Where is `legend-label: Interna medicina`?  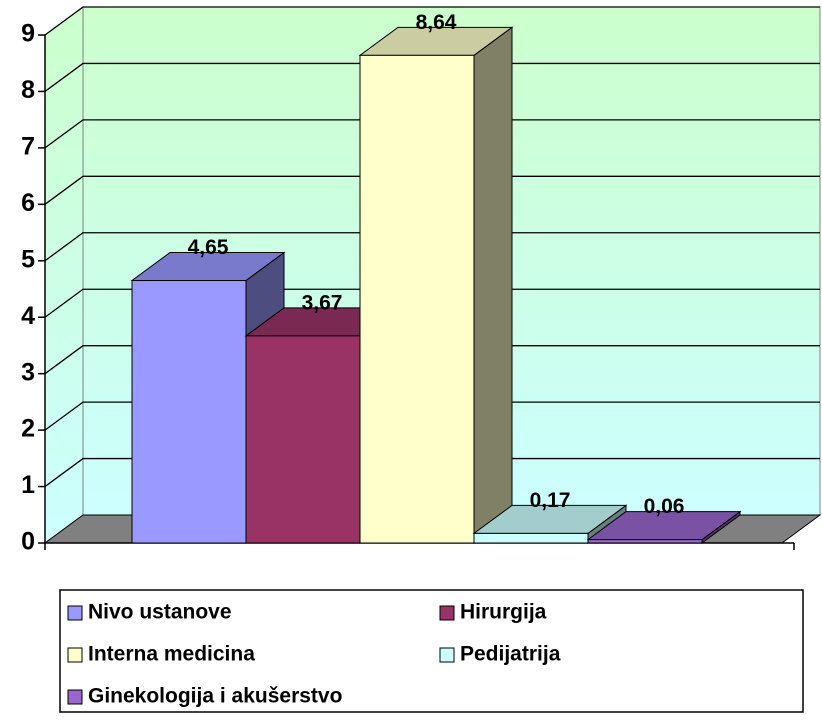
legend-label: Interna medicina is located at coordinates (171, 654).